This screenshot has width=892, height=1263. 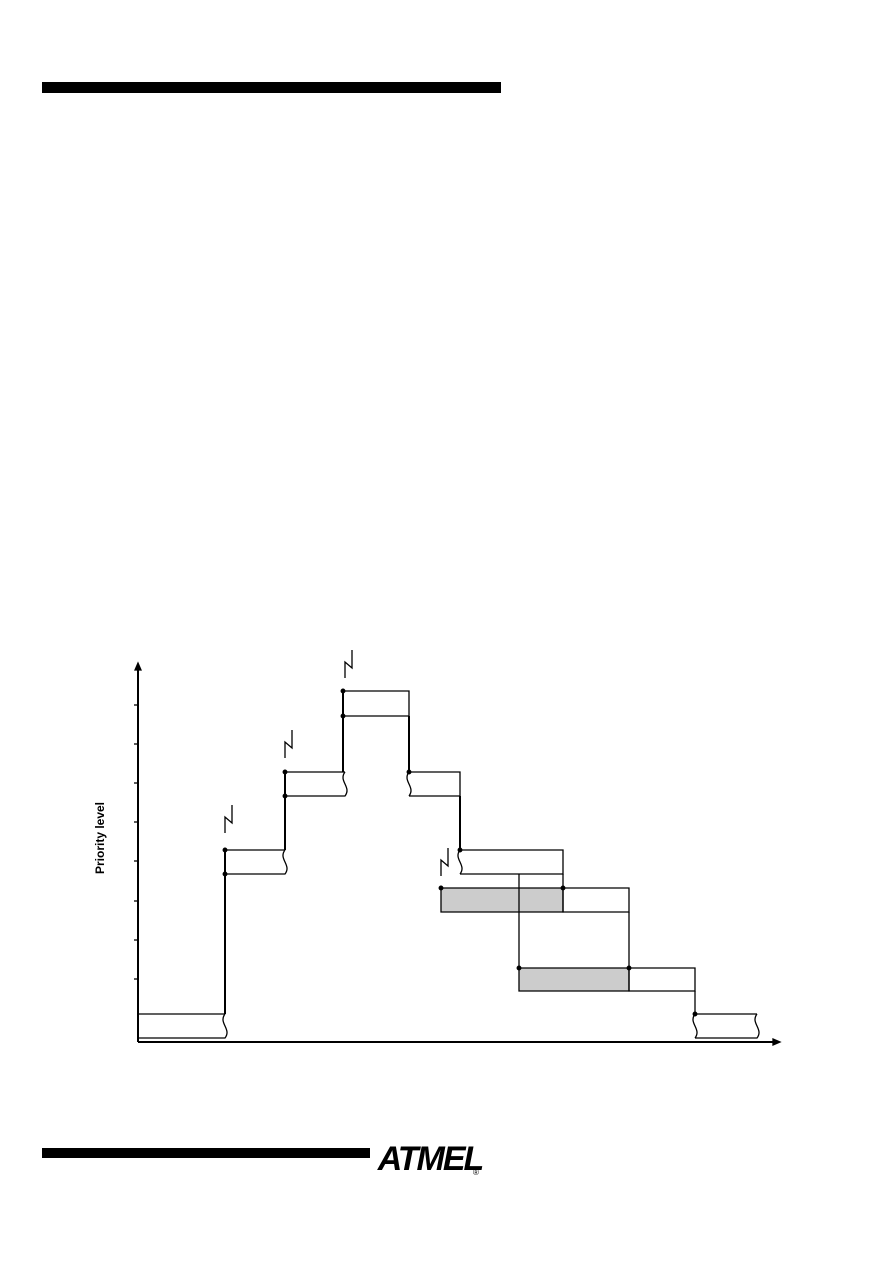 I want to click on logo: ATMEL ®, so click(x=431, y=1159).